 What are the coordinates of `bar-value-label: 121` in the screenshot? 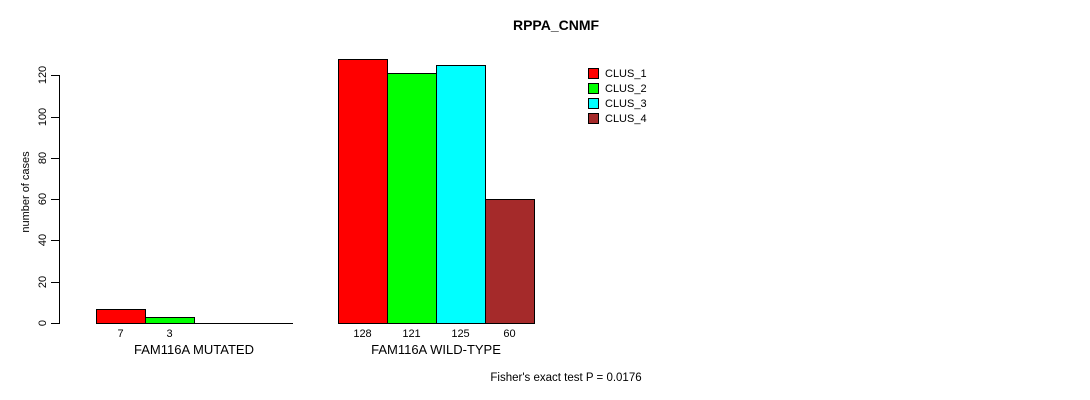 It's located at (411, 334).